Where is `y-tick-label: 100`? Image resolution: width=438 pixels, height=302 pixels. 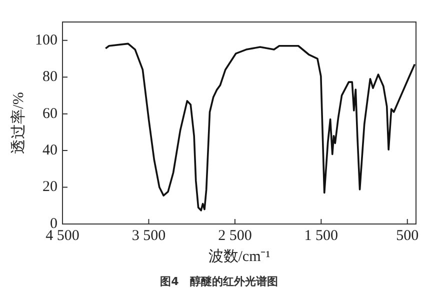 y-tick-label: 100 is located at coordinates (46, 40).